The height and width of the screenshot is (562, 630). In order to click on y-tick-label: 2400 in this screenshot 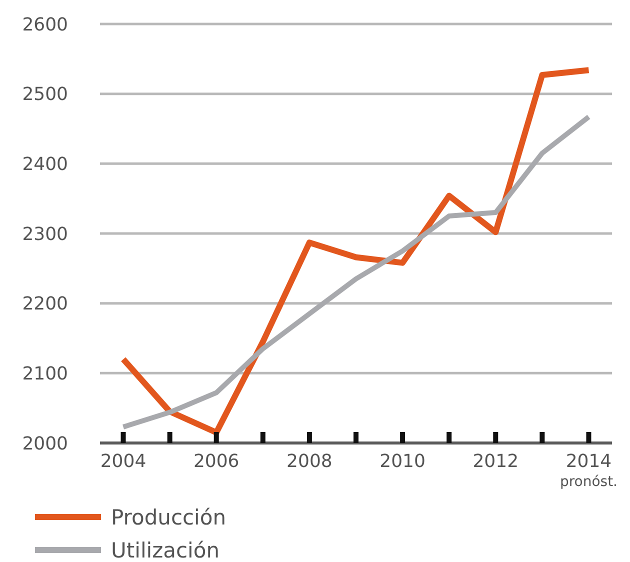, I will do `click(45, 164)`.